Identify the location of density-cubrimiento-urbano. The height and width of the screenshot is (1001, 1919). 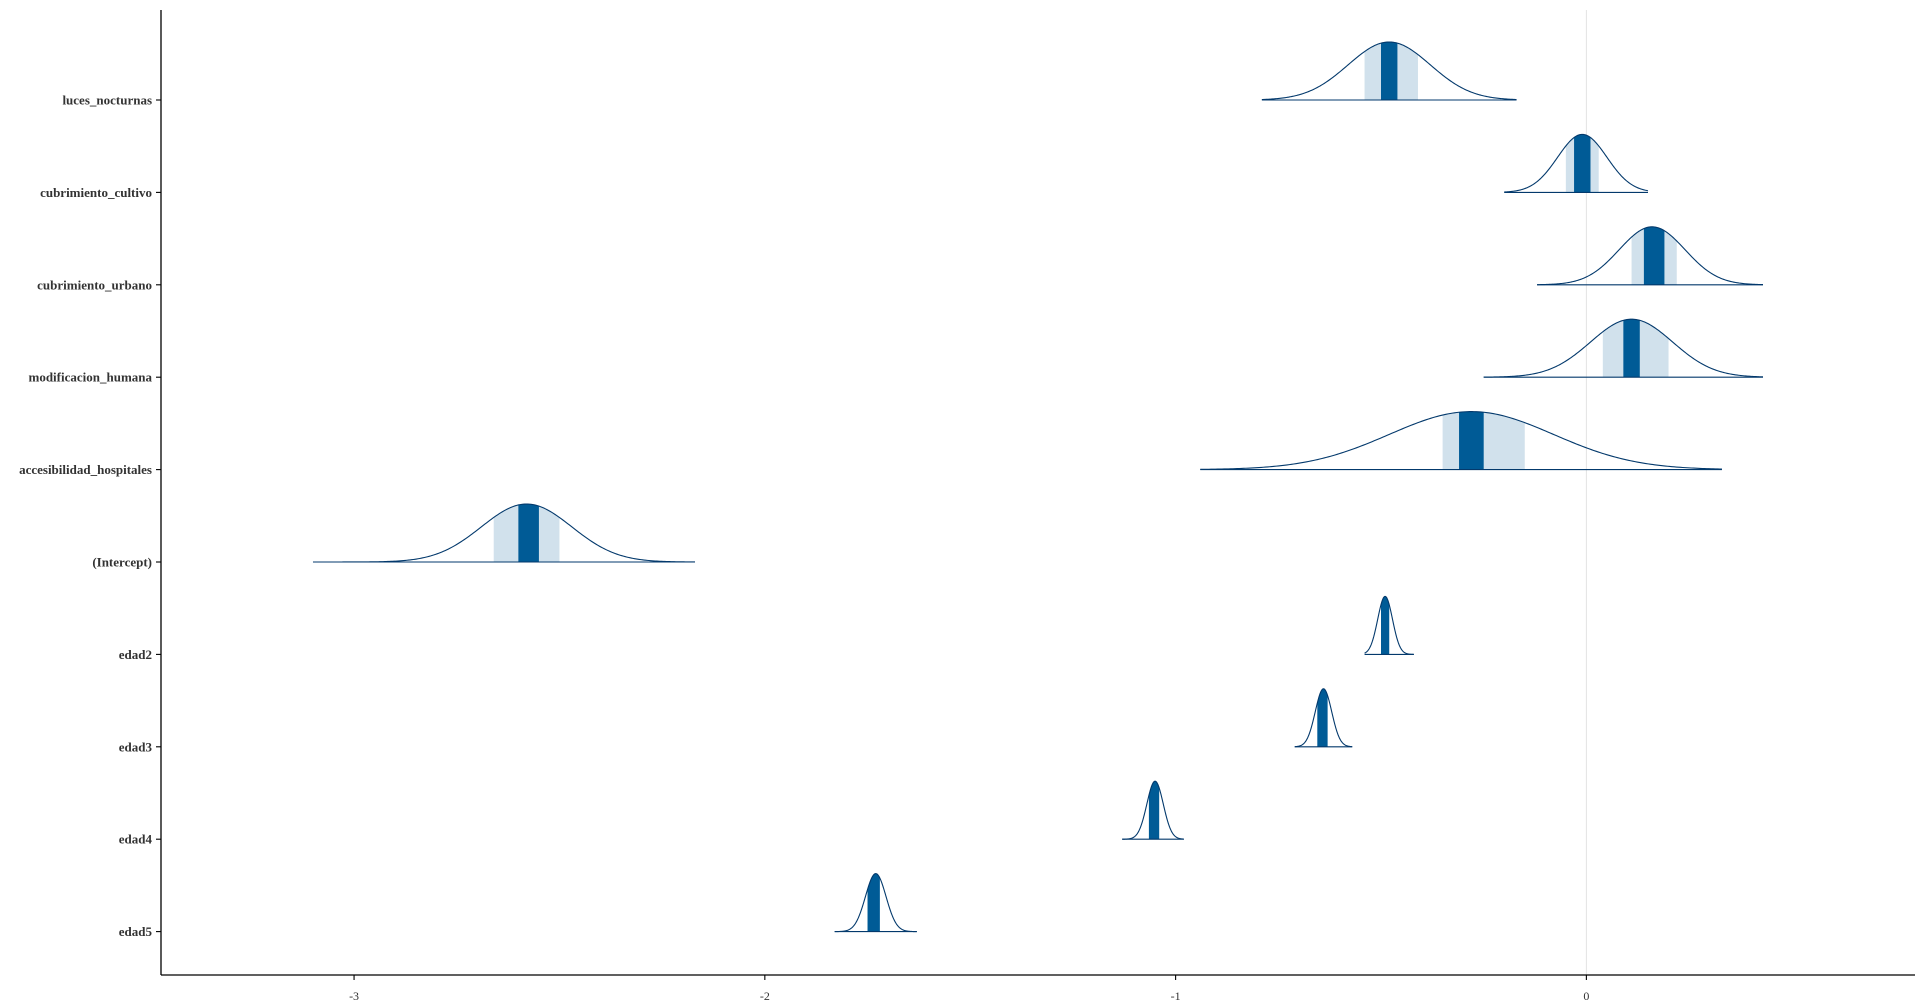
(1650, 256).